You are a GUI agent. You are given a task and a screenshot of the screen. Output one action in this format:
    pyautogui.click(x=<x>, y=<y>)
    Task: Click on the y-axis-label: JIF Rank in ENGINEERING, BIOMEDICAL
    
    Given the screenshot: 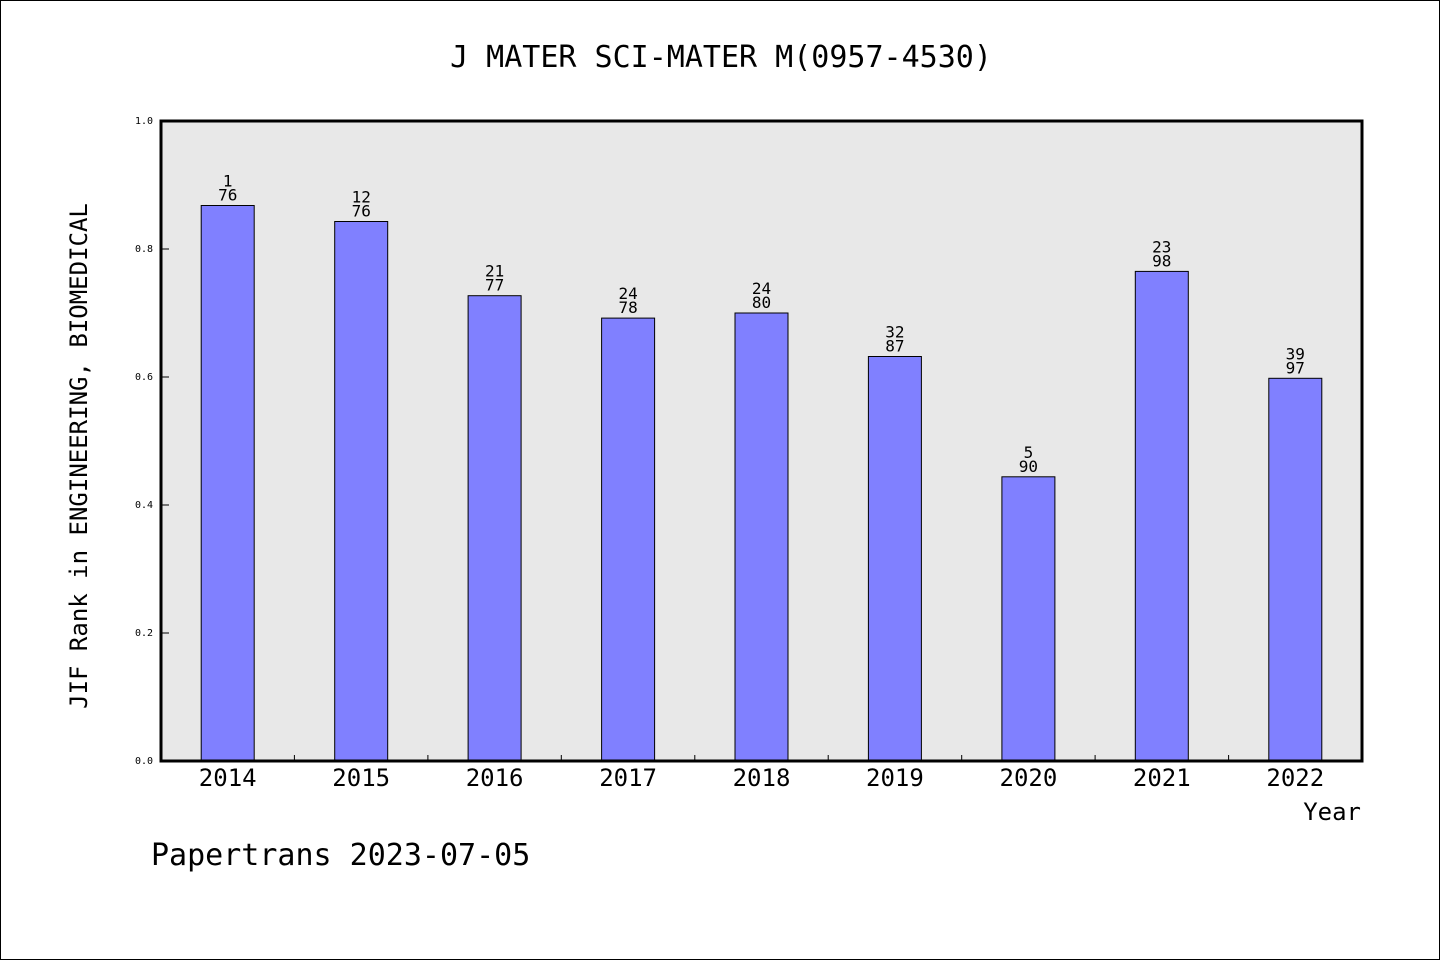 What is the action you would take?
    pyautogui.click(x=79, y=456)
    